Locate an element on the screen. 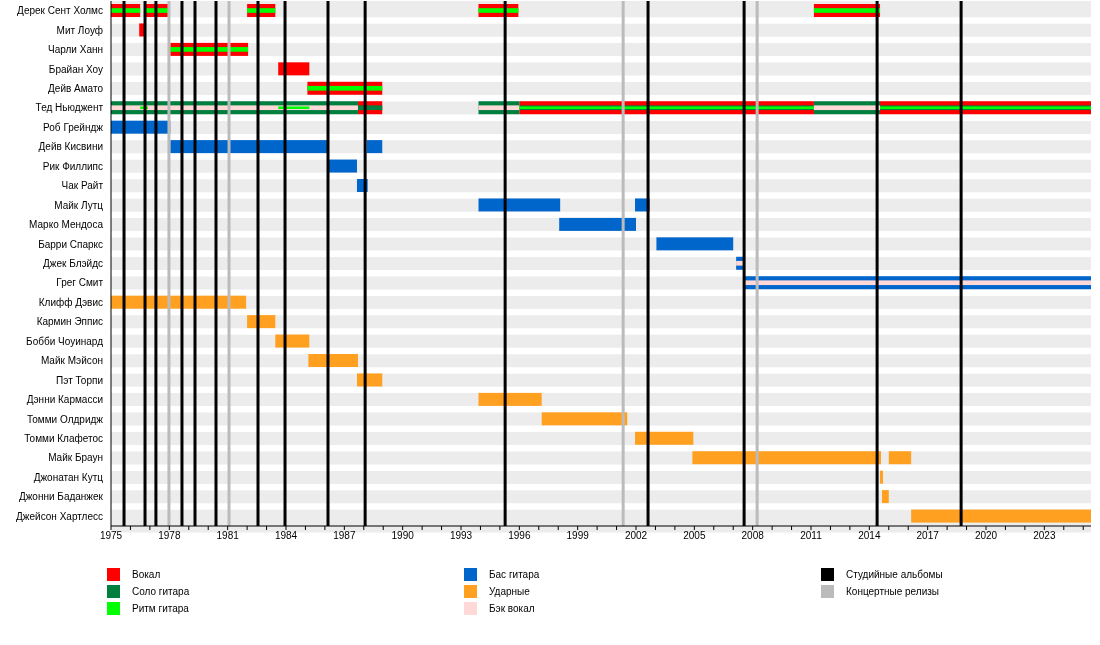 Image resolution: width=1100 pixels, height=645 pixels. y-tick-label: Майк Браун is located at coordinates (75, 458).